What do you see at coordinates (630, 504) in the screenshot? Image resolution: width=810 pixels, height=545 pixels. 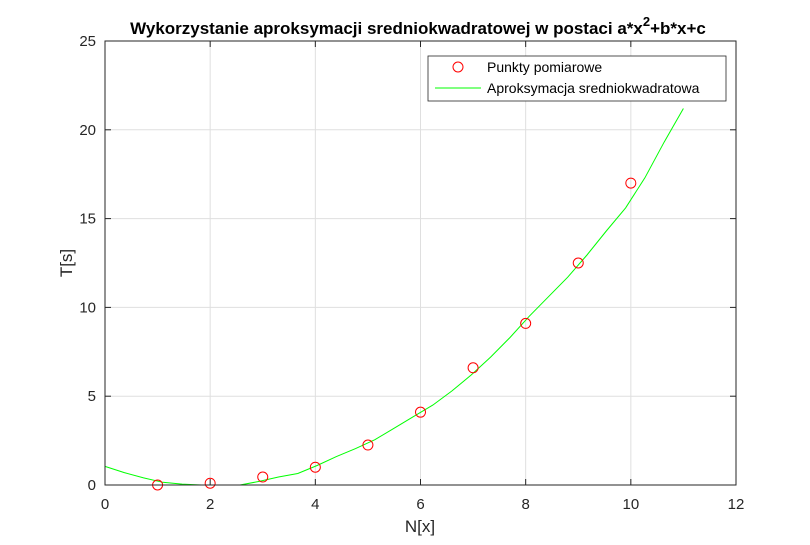 I see `x-tick-label: 10` at bounding box center [630, 504].